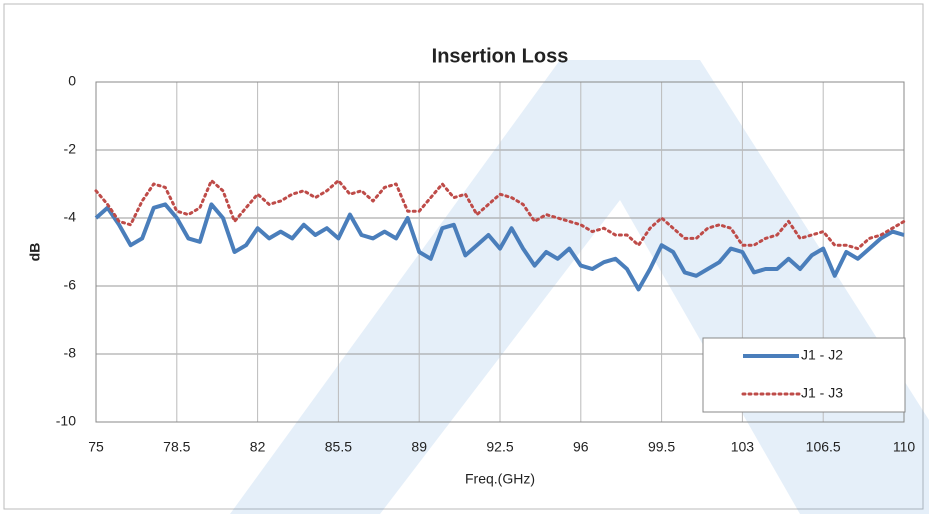 This screenshot has height=519, width=929. Describe the element at coordinates (70, 217) in the screenshot. I see `y-tick-label: -4` at that location.